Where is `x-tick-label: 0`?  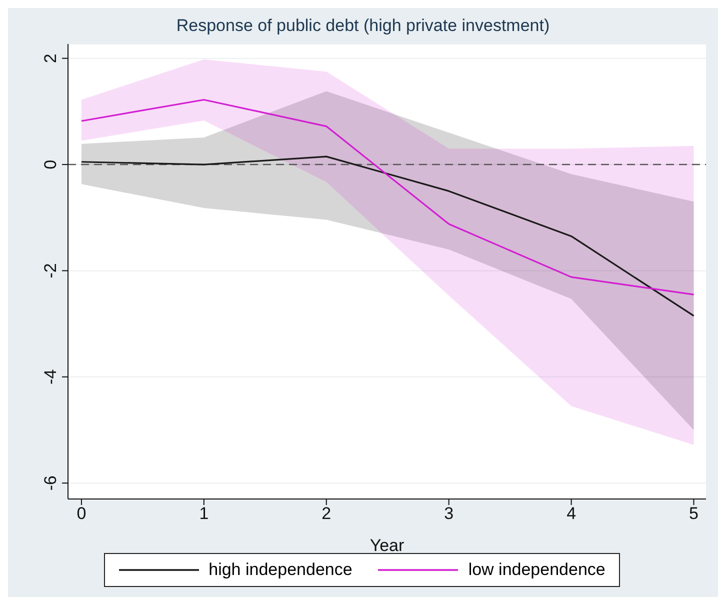 x-tick-label: 0 is located at coordinates (81, 514).